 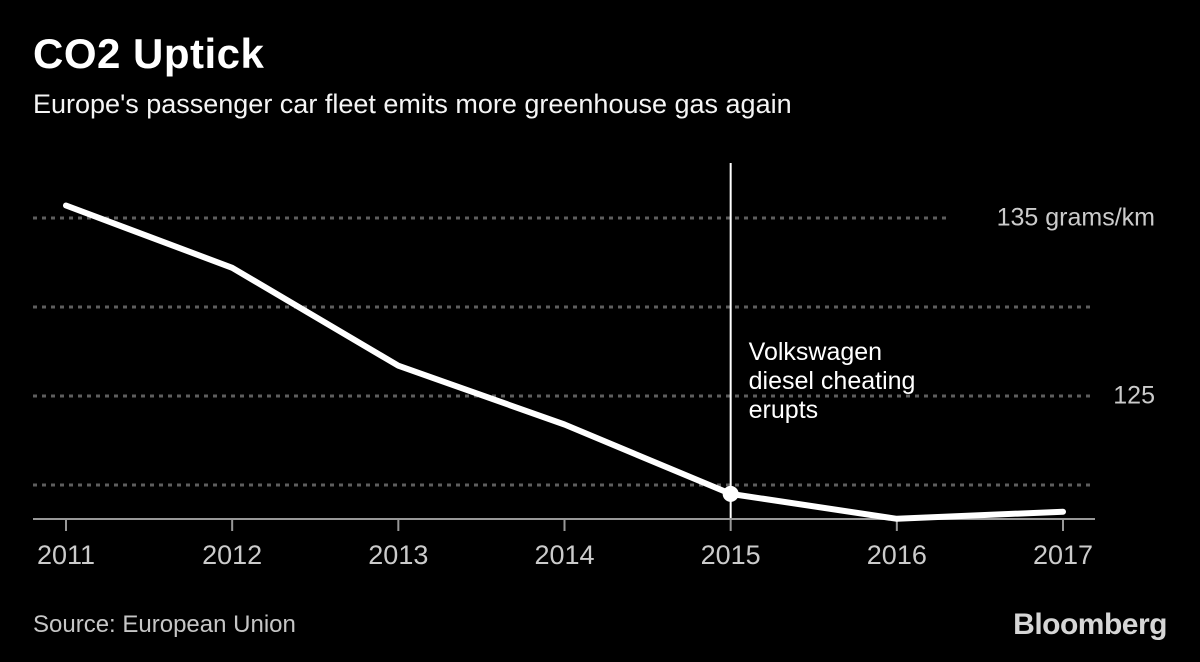 I want to click on annotation-volkswagen: Volkswagen diesel cheating erupts, so click(x=832, y=381).